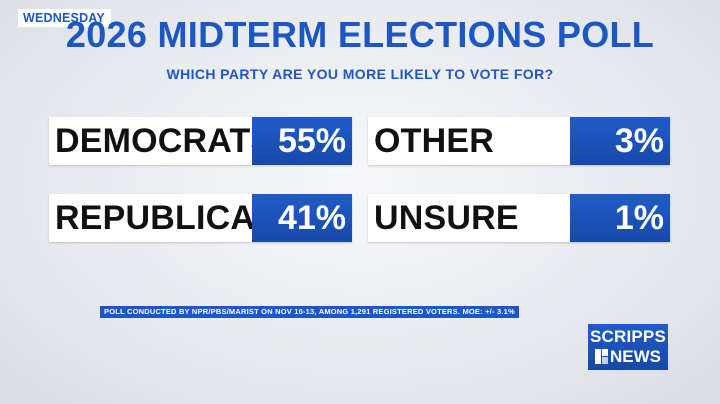 The height and width of the screenshot is (404, 720). What do you see at coordinates (519, 141) in the screenshot?
I see `result-other: OTHER 3%` at bounding box center [519, 141].